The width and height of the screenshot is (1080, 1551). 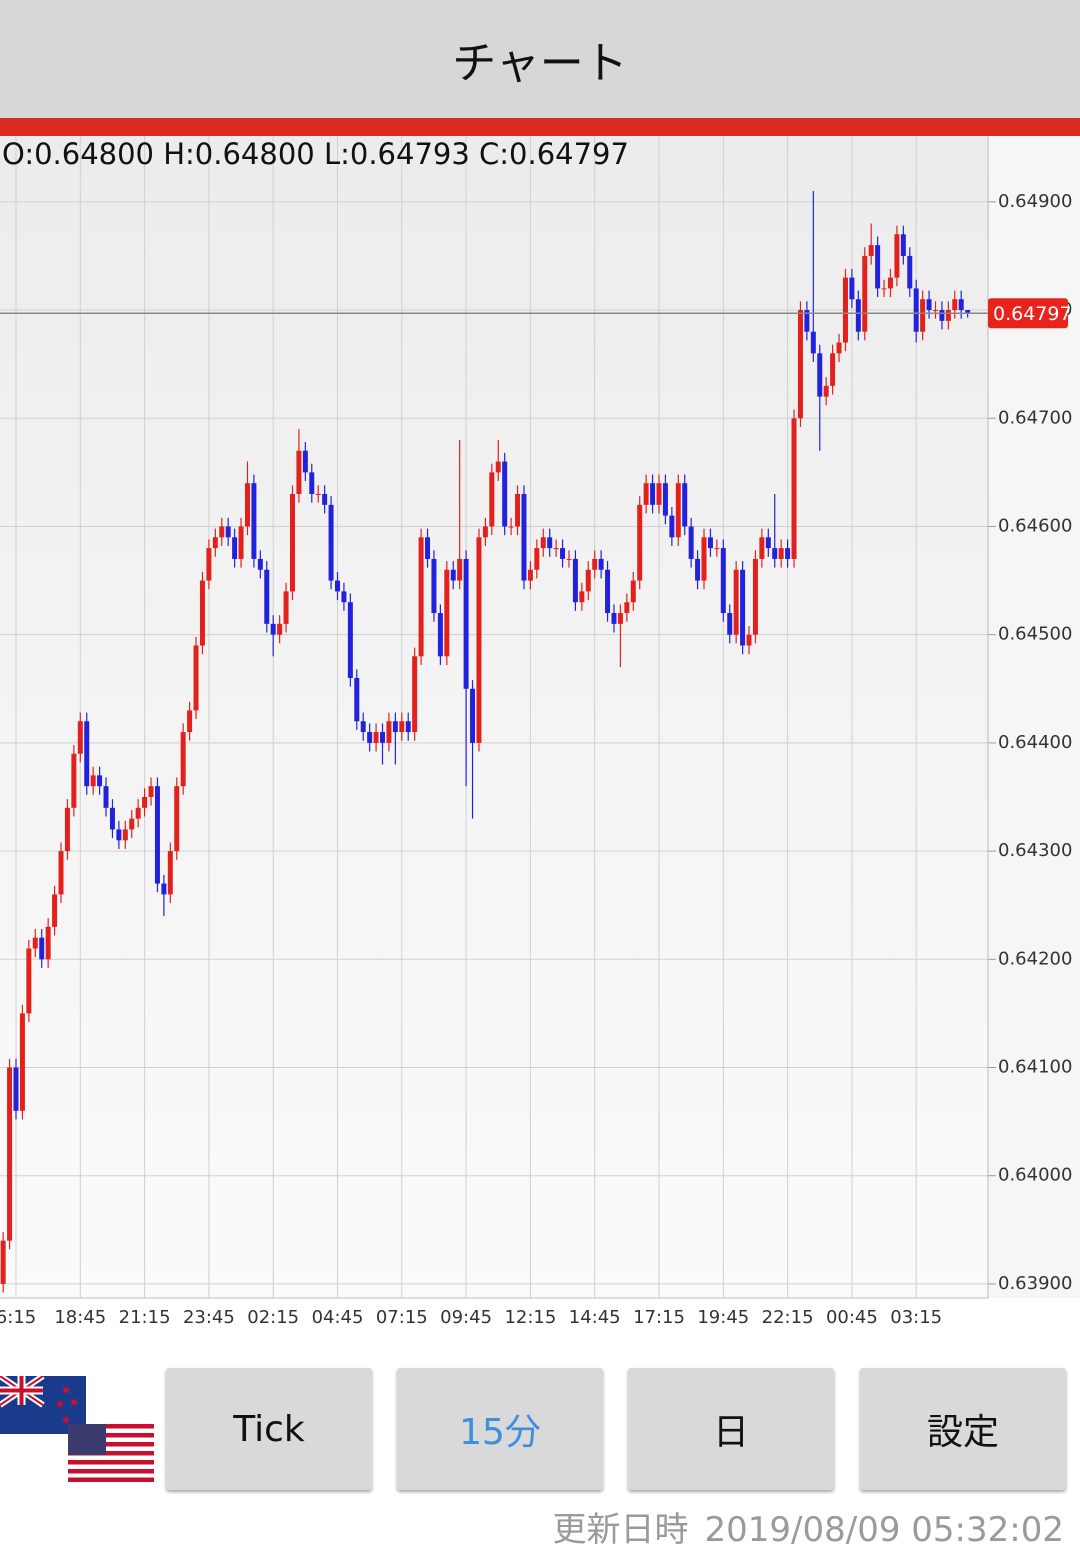 I want to click on interval-button: 15分, so click(x=500, y=1429).